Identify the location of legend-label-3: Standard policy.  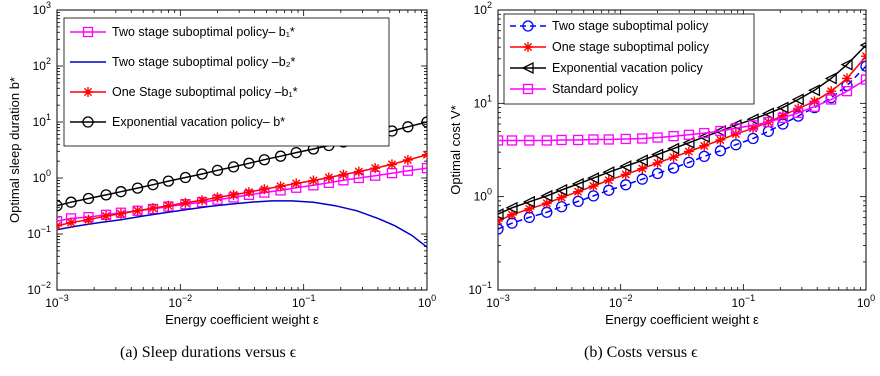
(595, 89).